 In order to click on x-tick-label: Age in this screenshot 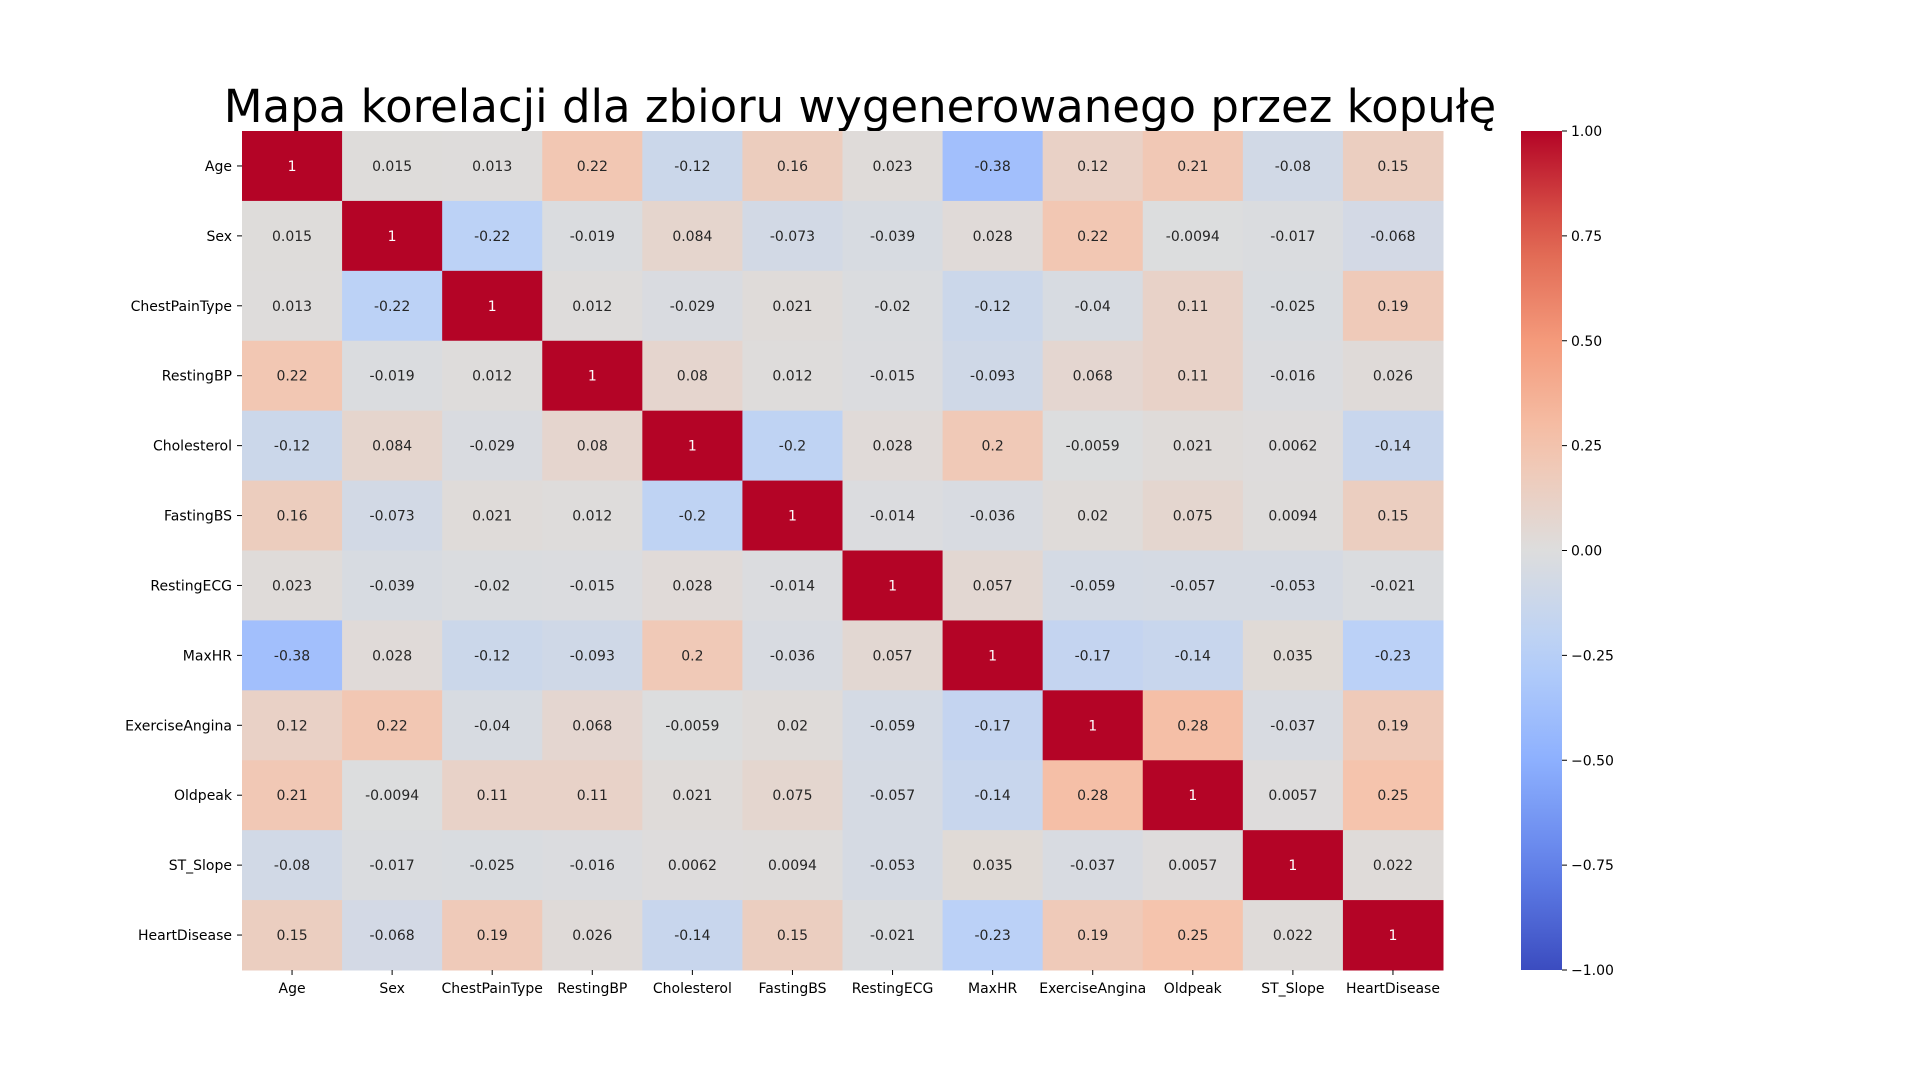, I will do `click(292, 989)`.